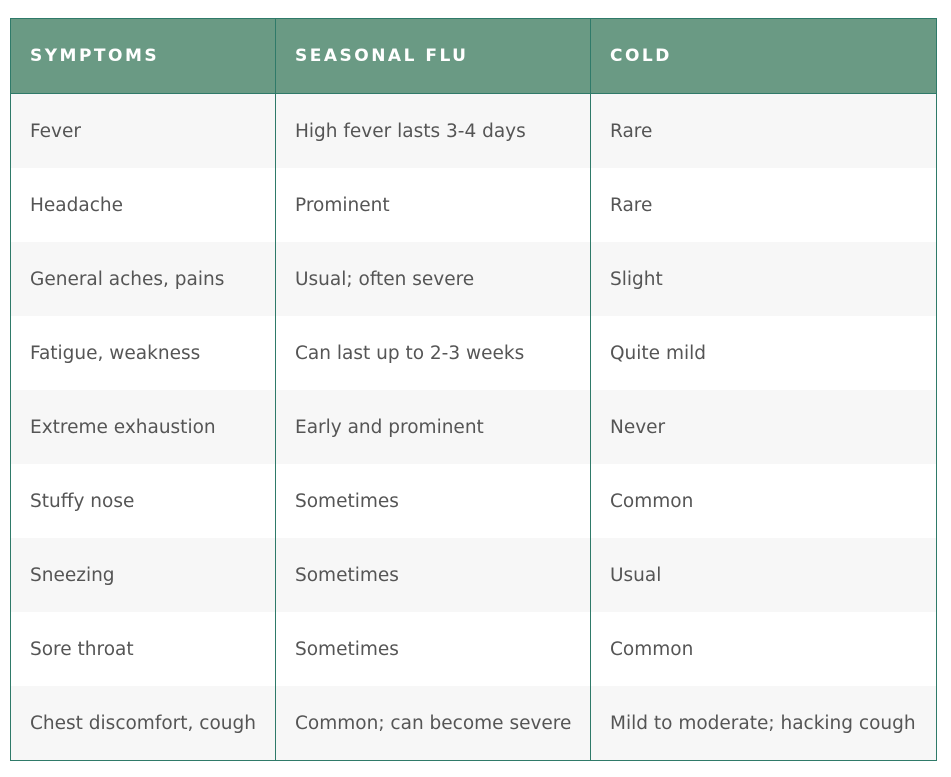  I want to click on table-row: Headache Prominent Rare, so click(473, 205).